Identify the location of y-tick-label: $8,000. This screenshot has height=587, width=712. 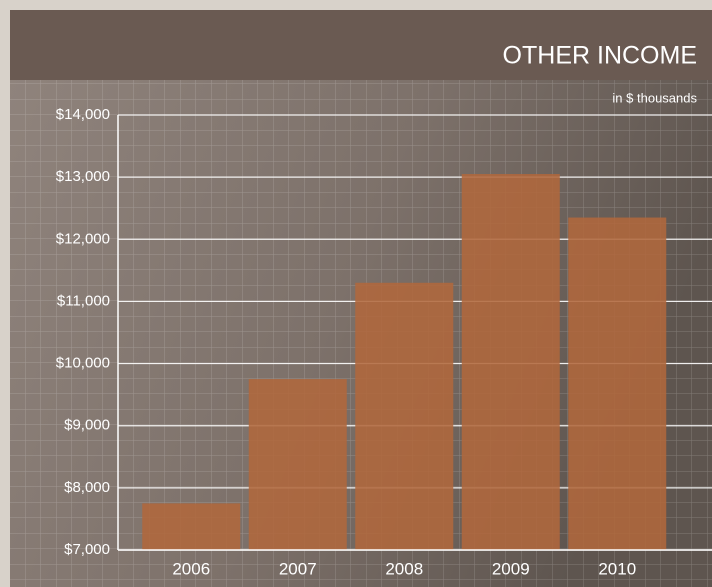
(87, 487).